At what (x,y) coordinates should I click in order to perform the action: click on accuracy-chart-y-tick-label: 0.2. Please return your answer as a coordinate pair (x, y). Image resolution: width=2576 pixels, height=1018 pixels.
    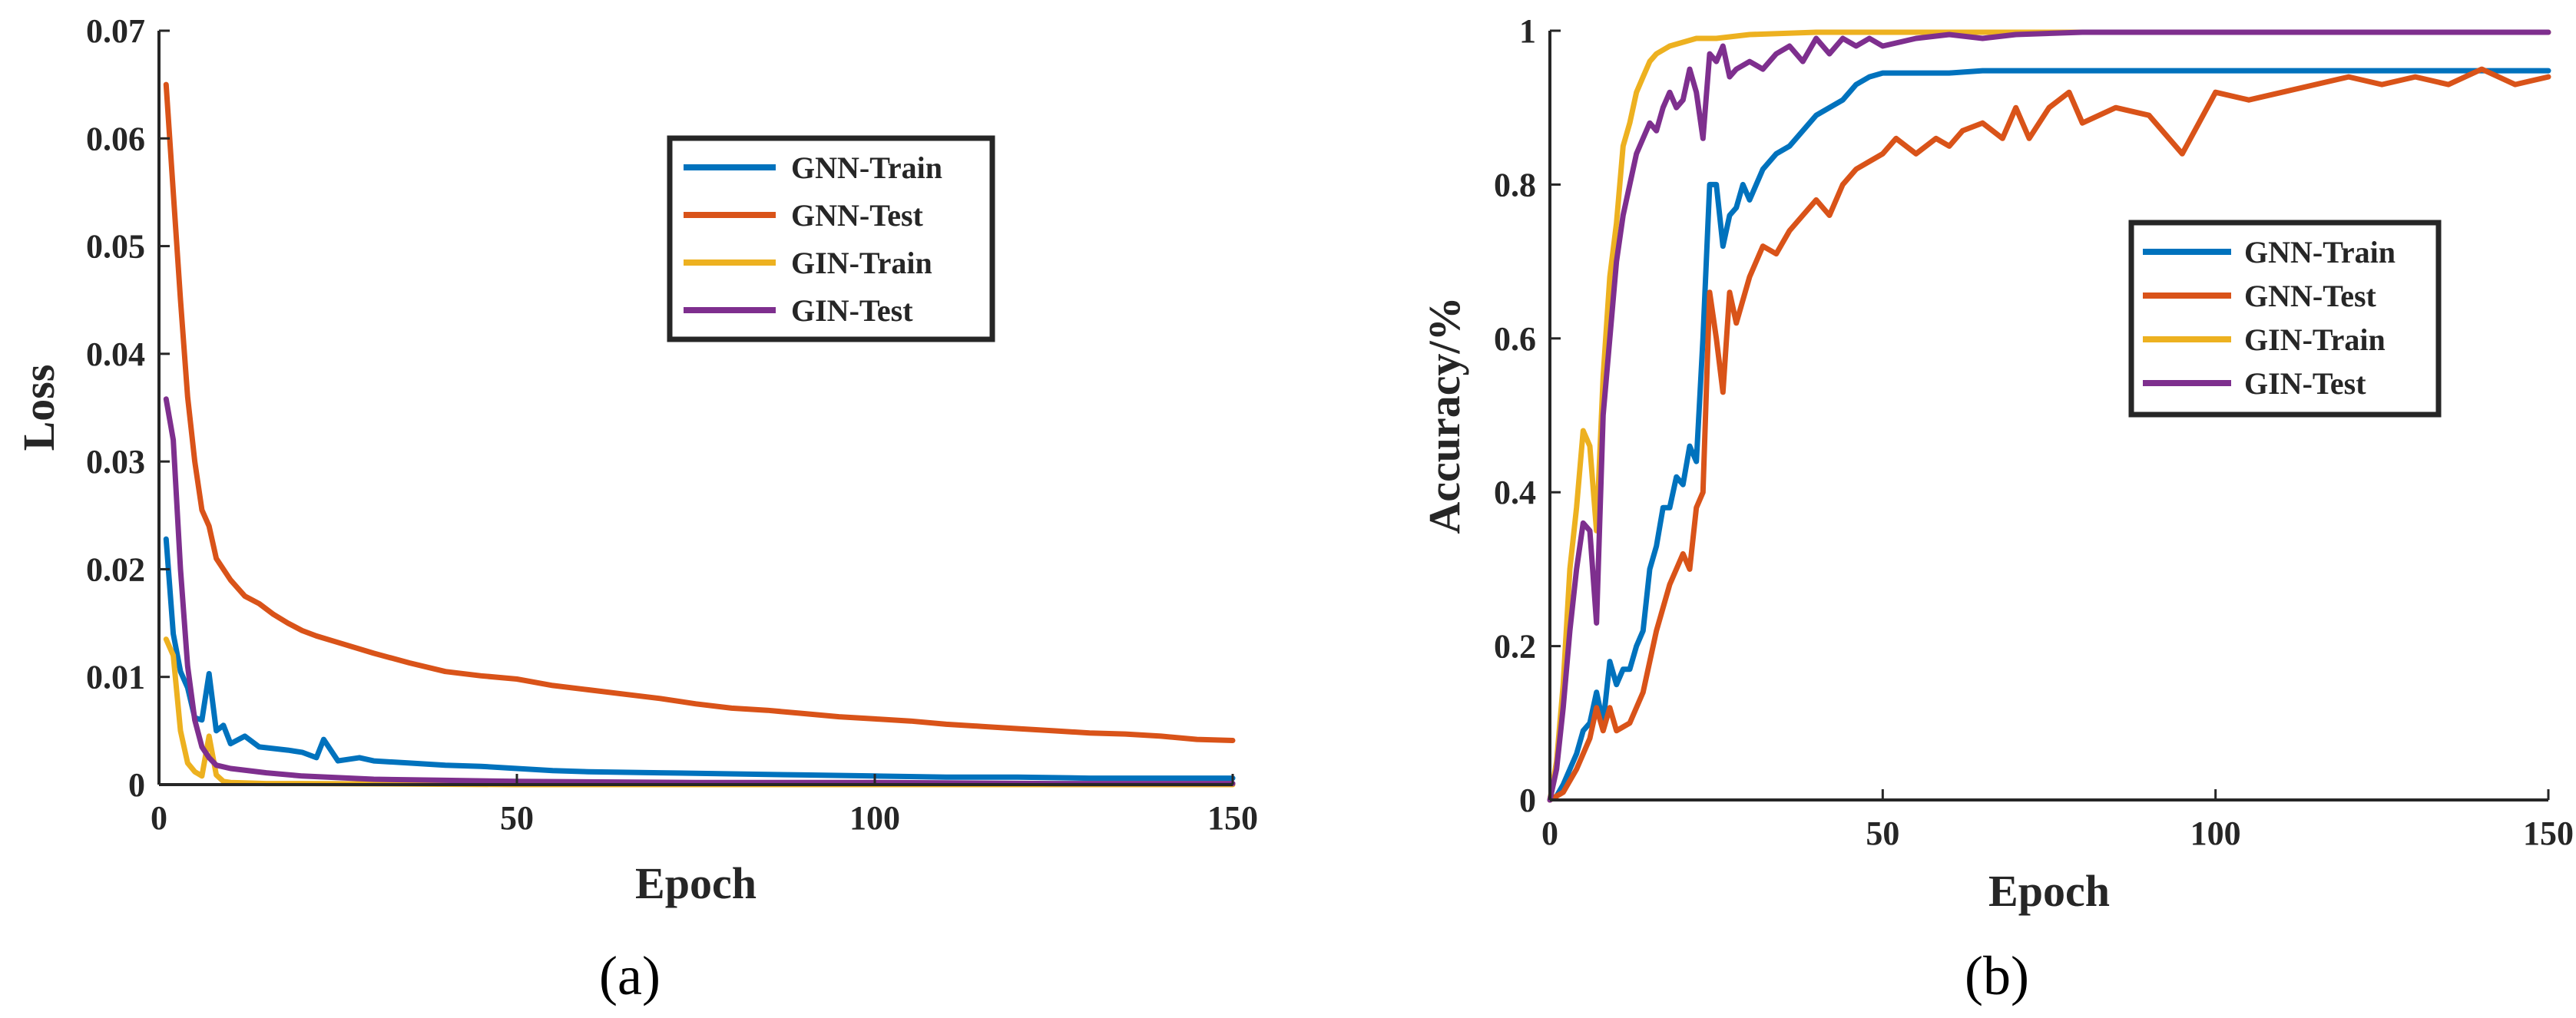
    Looking at the image, I should click on (1515, 647).